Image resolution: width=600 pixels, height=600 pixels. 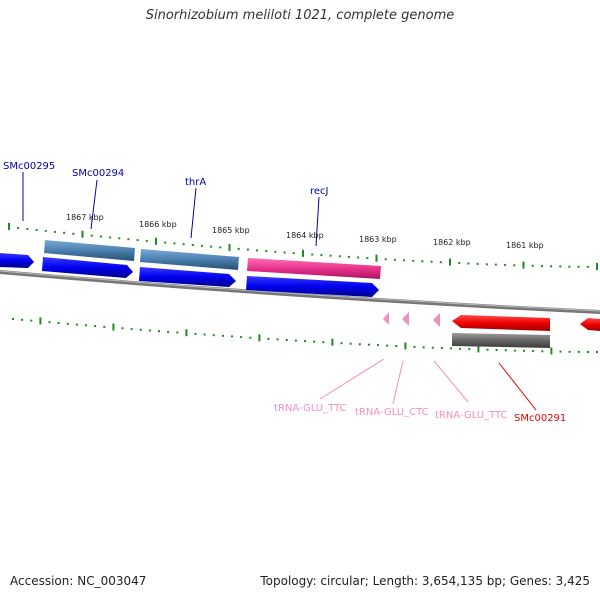 I want to click on gene-smc00291, so click(x=501, y=340).